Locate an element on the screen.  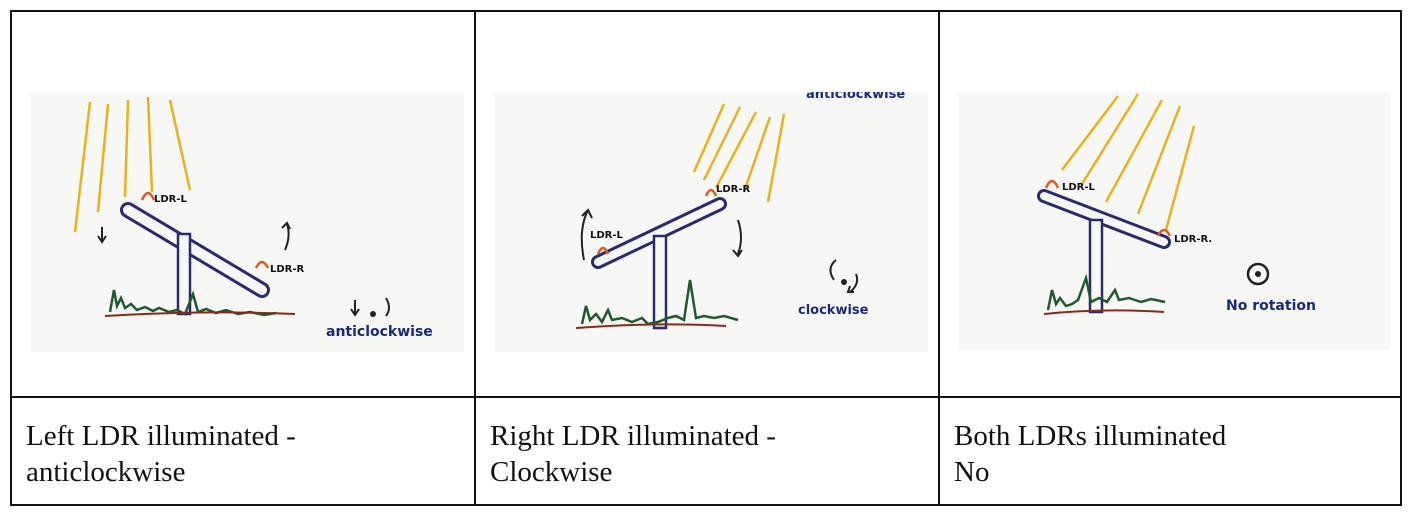
sketch-drawing: LDR-L LDR-R. No rotation is located at coordinates (1176, 204).